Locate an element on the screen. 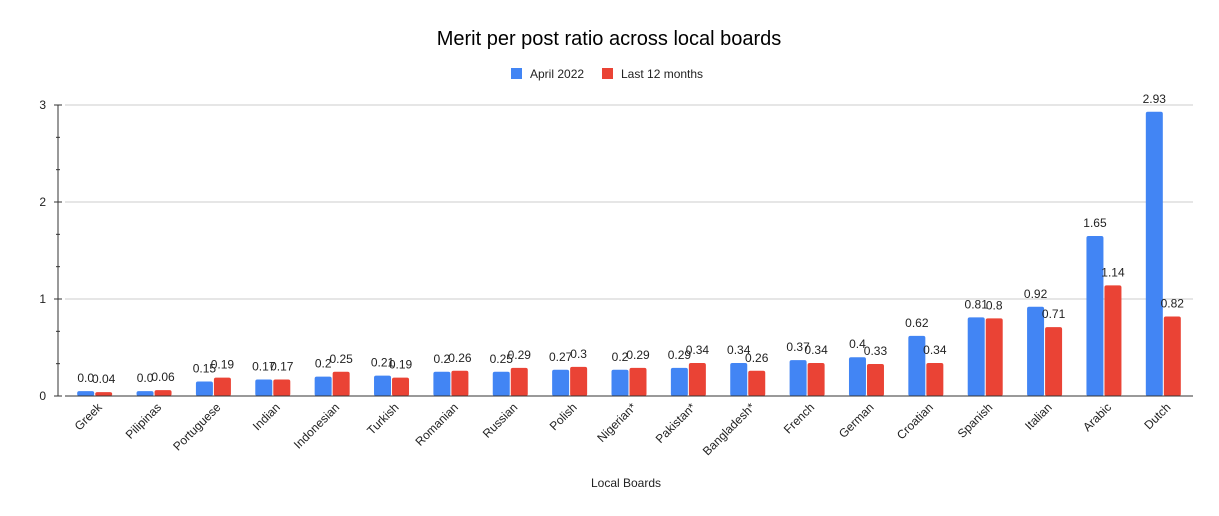 Image resolution: width=1219 pixels, height=516 pixels. bar-last-12-months-greek is located at coordinates (104, 394).